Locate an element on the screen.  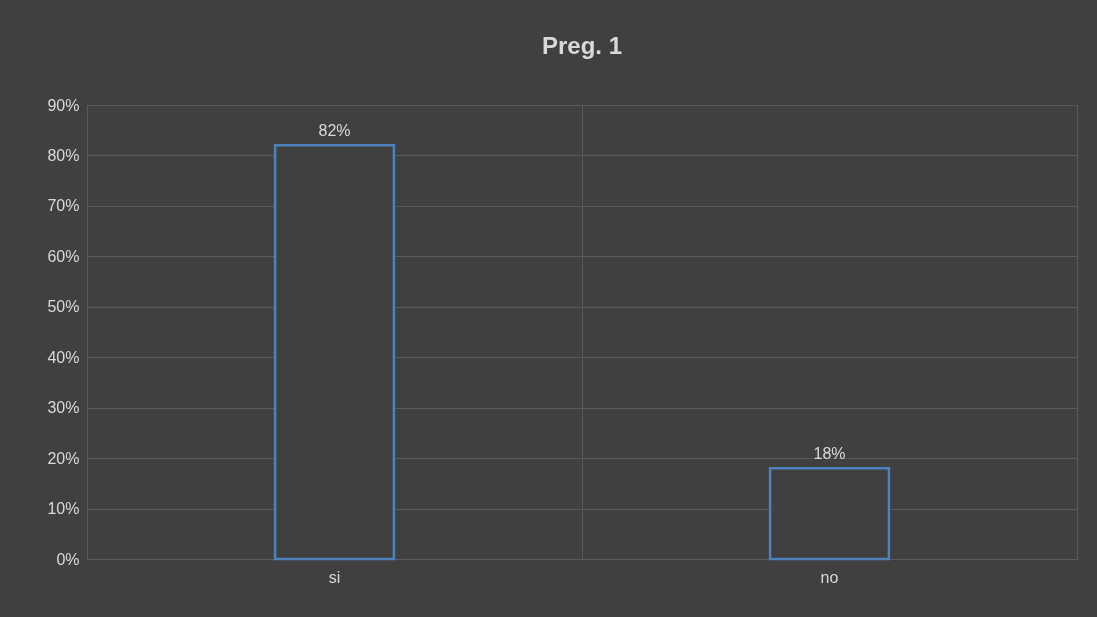
y-tick-label: 70% is located at coordinates (63, 206).